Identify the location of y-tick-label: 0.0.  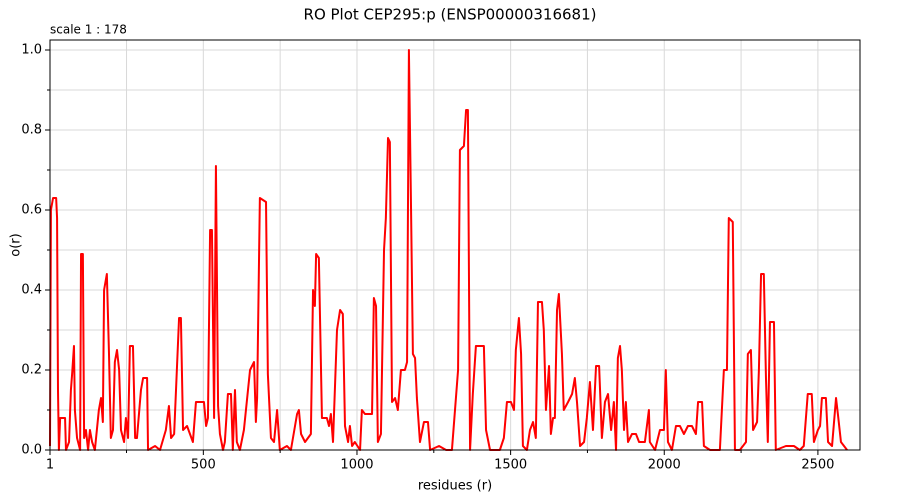
(31, 450).